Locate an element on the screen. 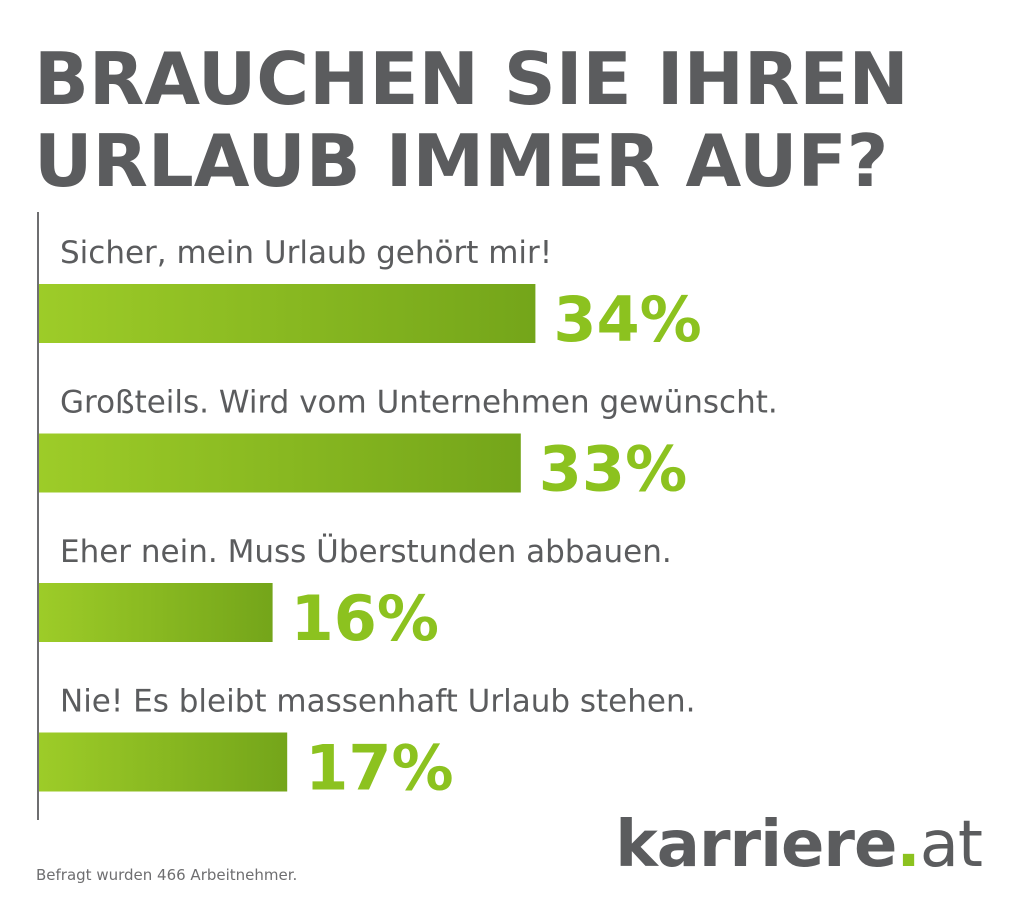 This screenshot has width=1024, height=922. bar-category-label: Sicher, mein Urlaub gehört mir! is located at coordinates (306, 253).